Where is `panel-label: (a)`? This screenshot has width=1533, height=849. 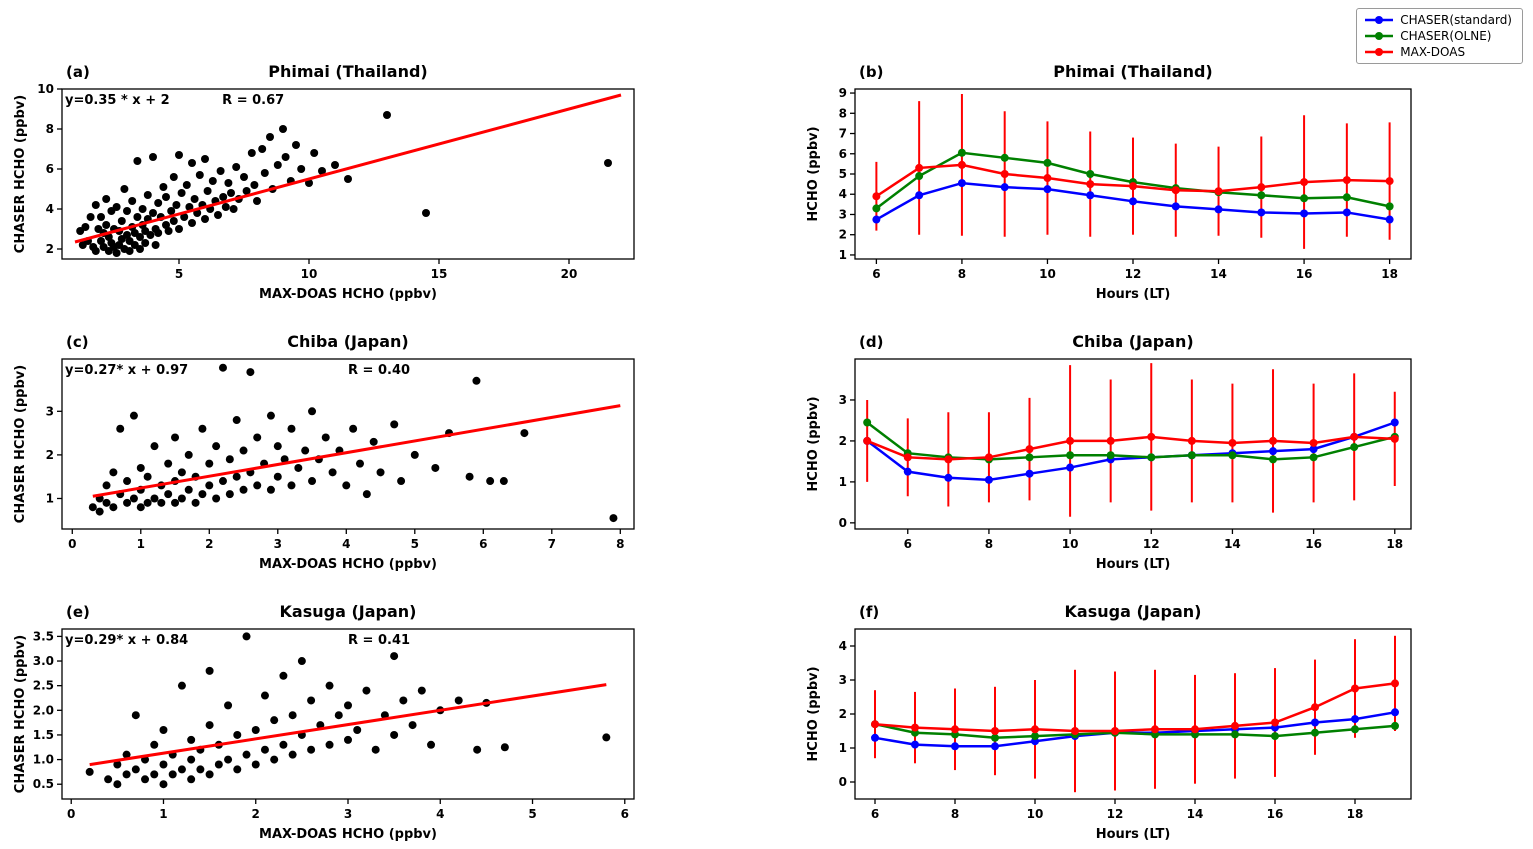
panel-label: (a) is located at coordinates (78, 72).